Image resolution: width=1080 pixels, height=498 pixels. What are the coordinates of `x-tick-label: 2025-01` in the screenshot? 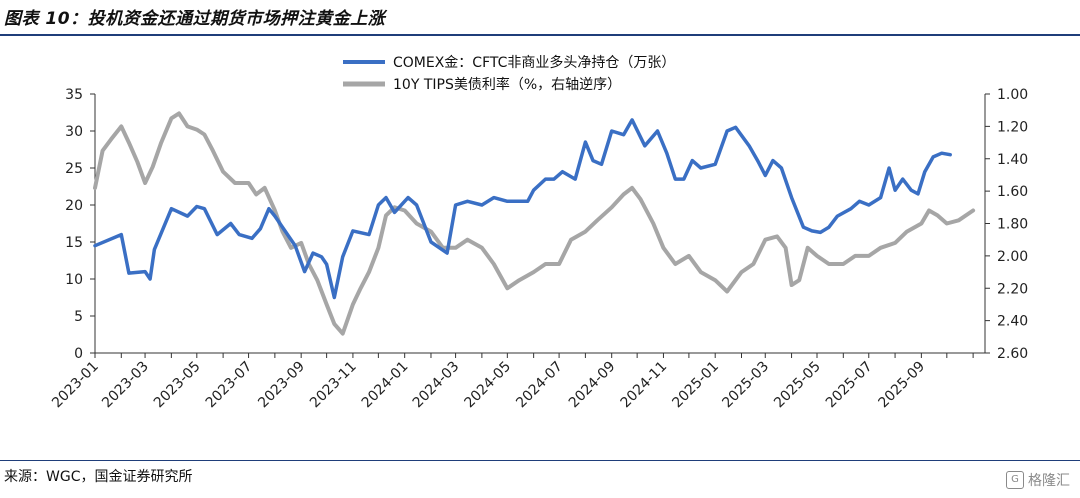 It's located at (695, 385).